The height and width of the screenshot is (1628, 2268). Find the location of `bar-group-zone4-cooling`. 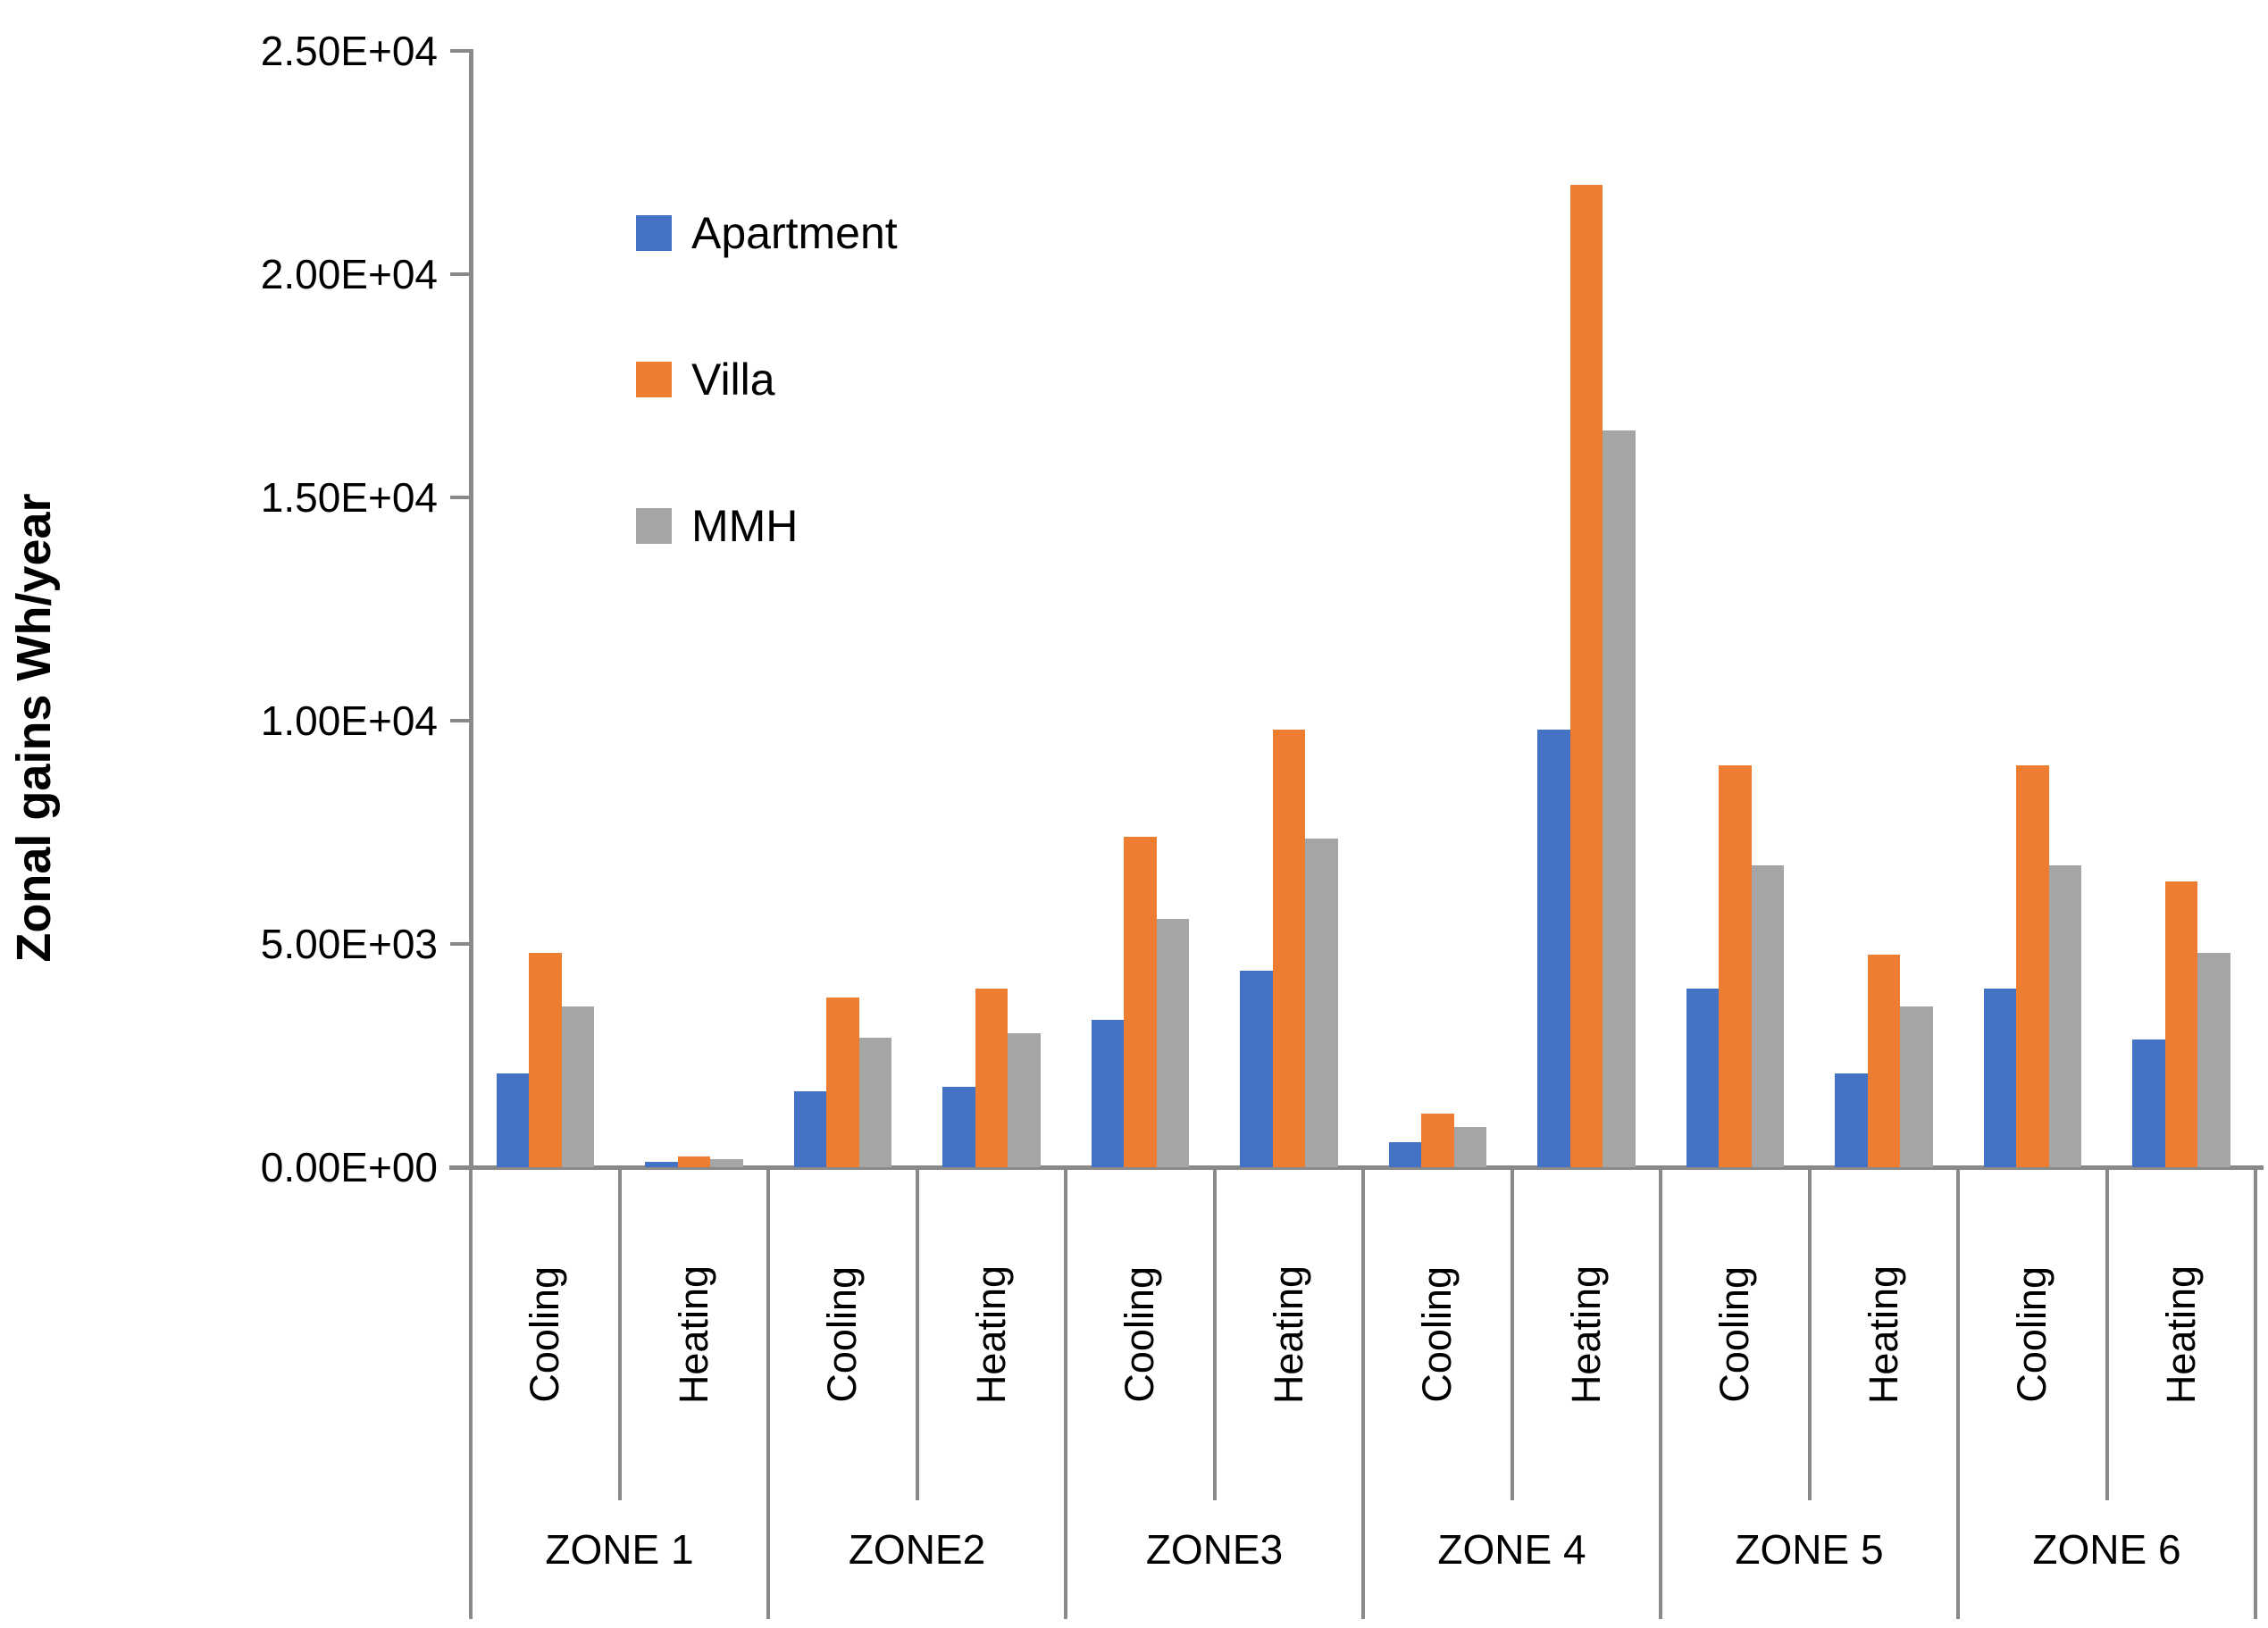

bar-group-zone4-cooling is located at coordinates (1437, 609).